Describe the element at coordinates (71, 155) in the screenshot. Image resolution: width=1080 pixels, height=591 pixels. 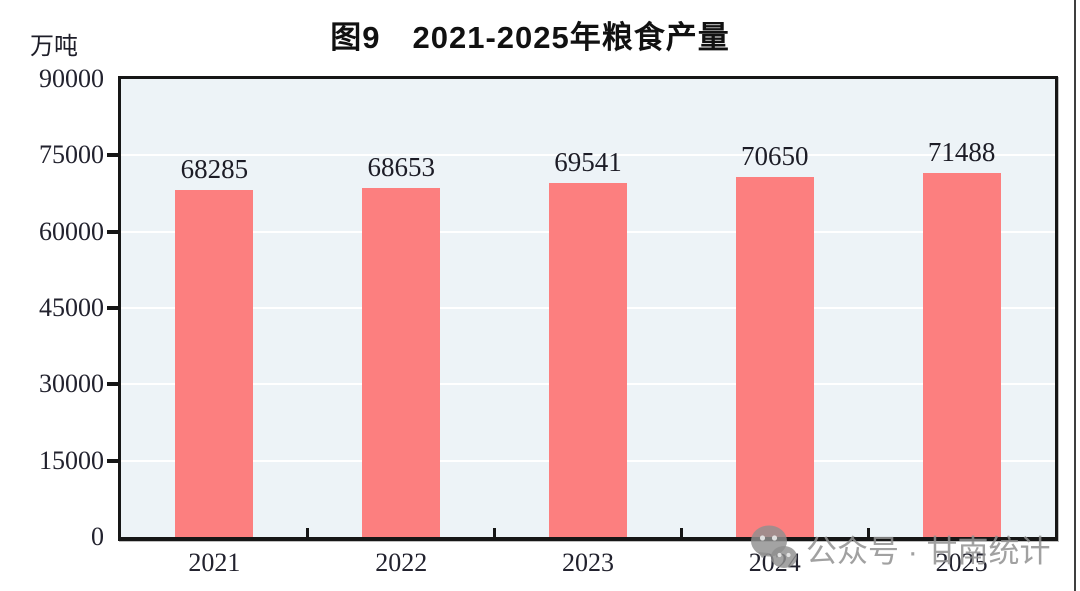
I see `y-tick-label-75000: 75000` at that location.